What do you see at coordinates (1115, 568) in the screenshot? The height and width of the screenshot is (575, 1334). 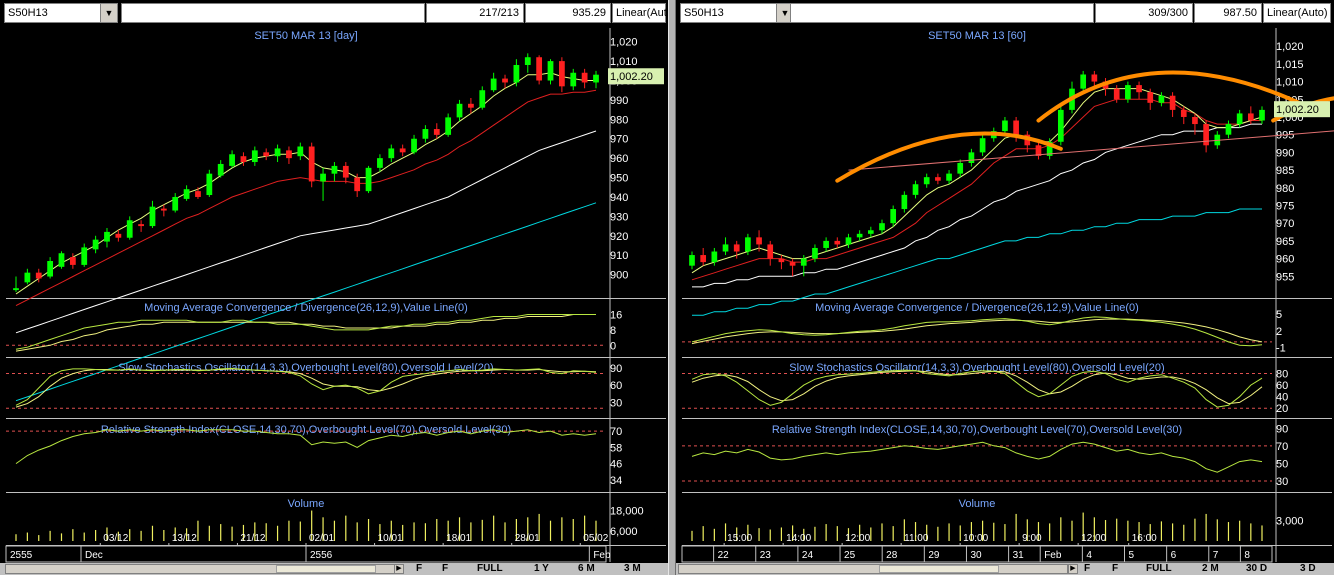 I see `right-range-f2: F` at bounding box center [1115, 568].